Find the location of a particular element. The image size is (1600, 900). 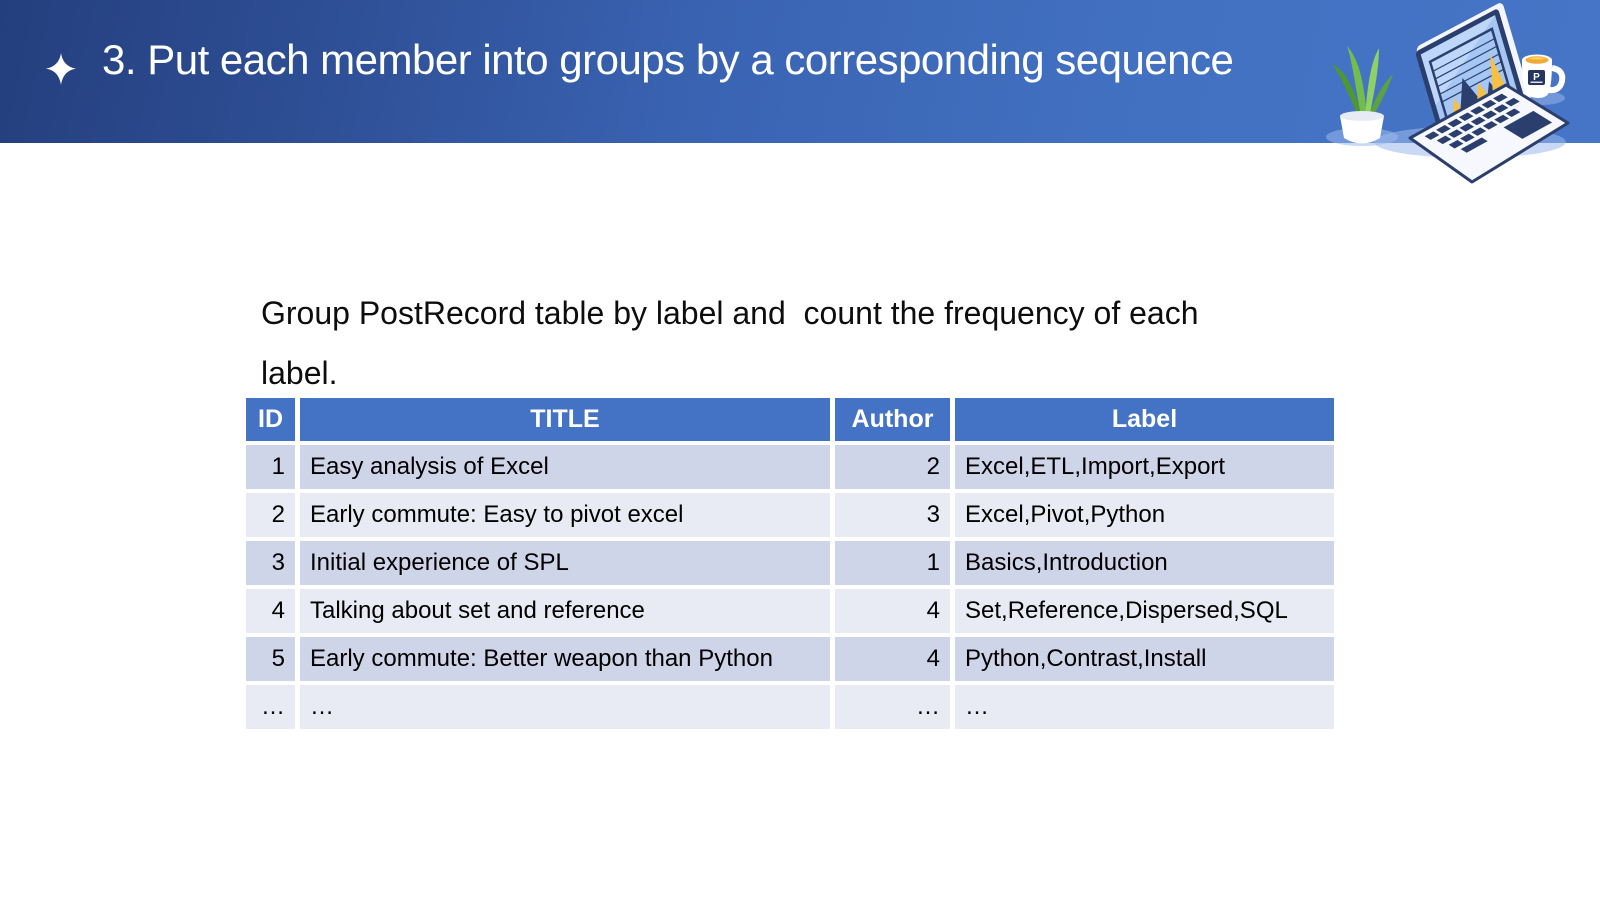

cell-id: 1 is located at coordinates (270, 467).